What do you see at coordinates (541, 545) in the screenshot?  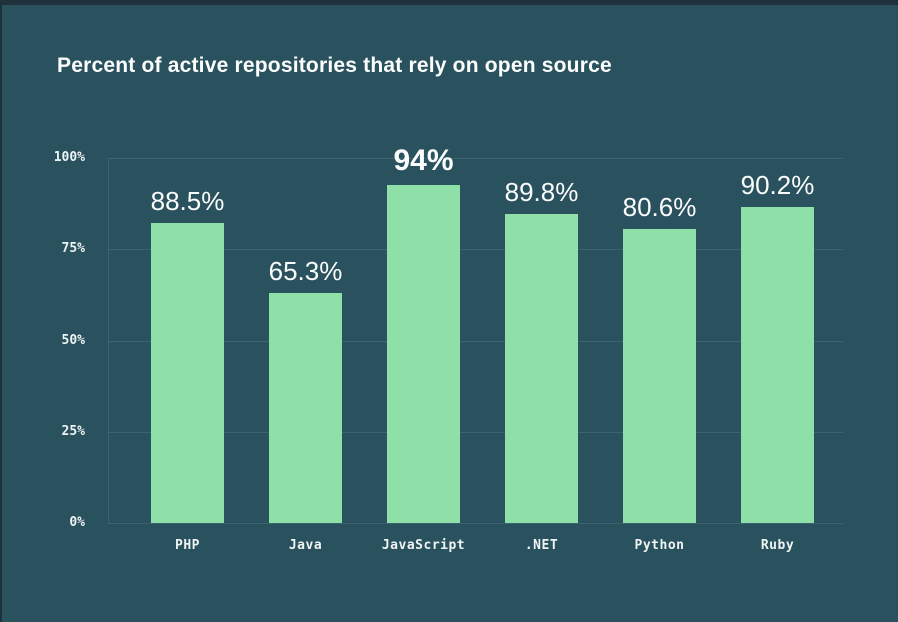 I see `x-label-net: .NET` at bounding box center [541, 545].